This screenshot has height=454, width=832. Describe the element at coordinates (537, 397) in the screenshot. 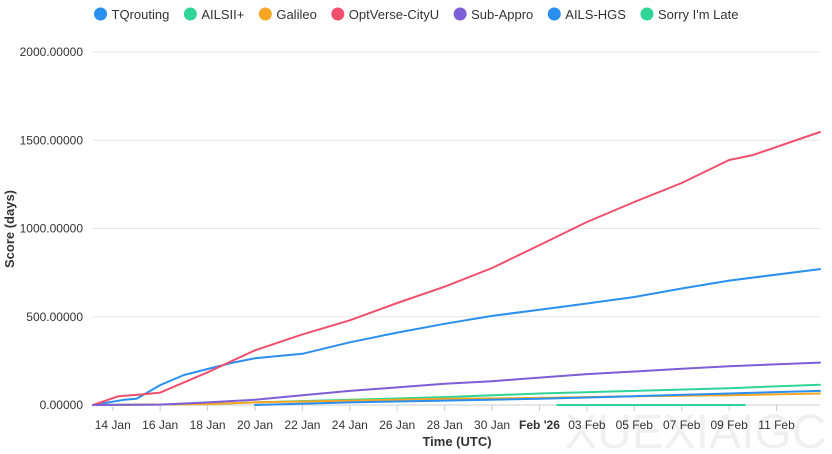

I see `series-line-ails-hgs` at that location.